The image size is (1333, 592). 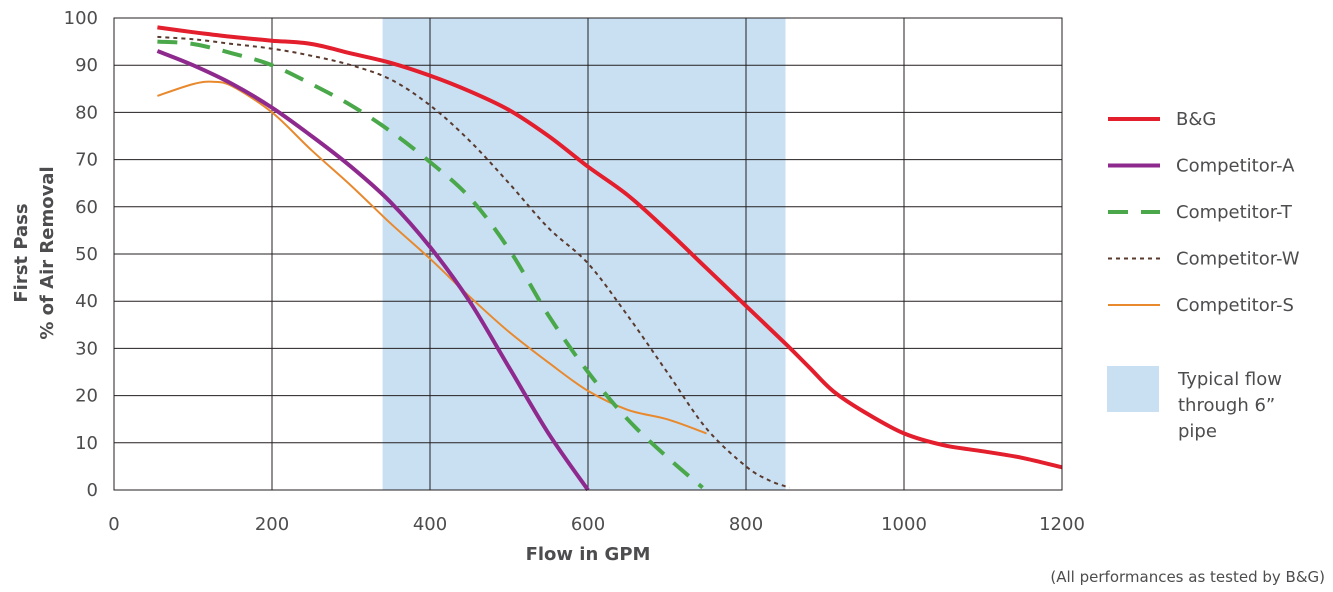 I want to click on y-tick-label: 40, so click(x=86, y=301).